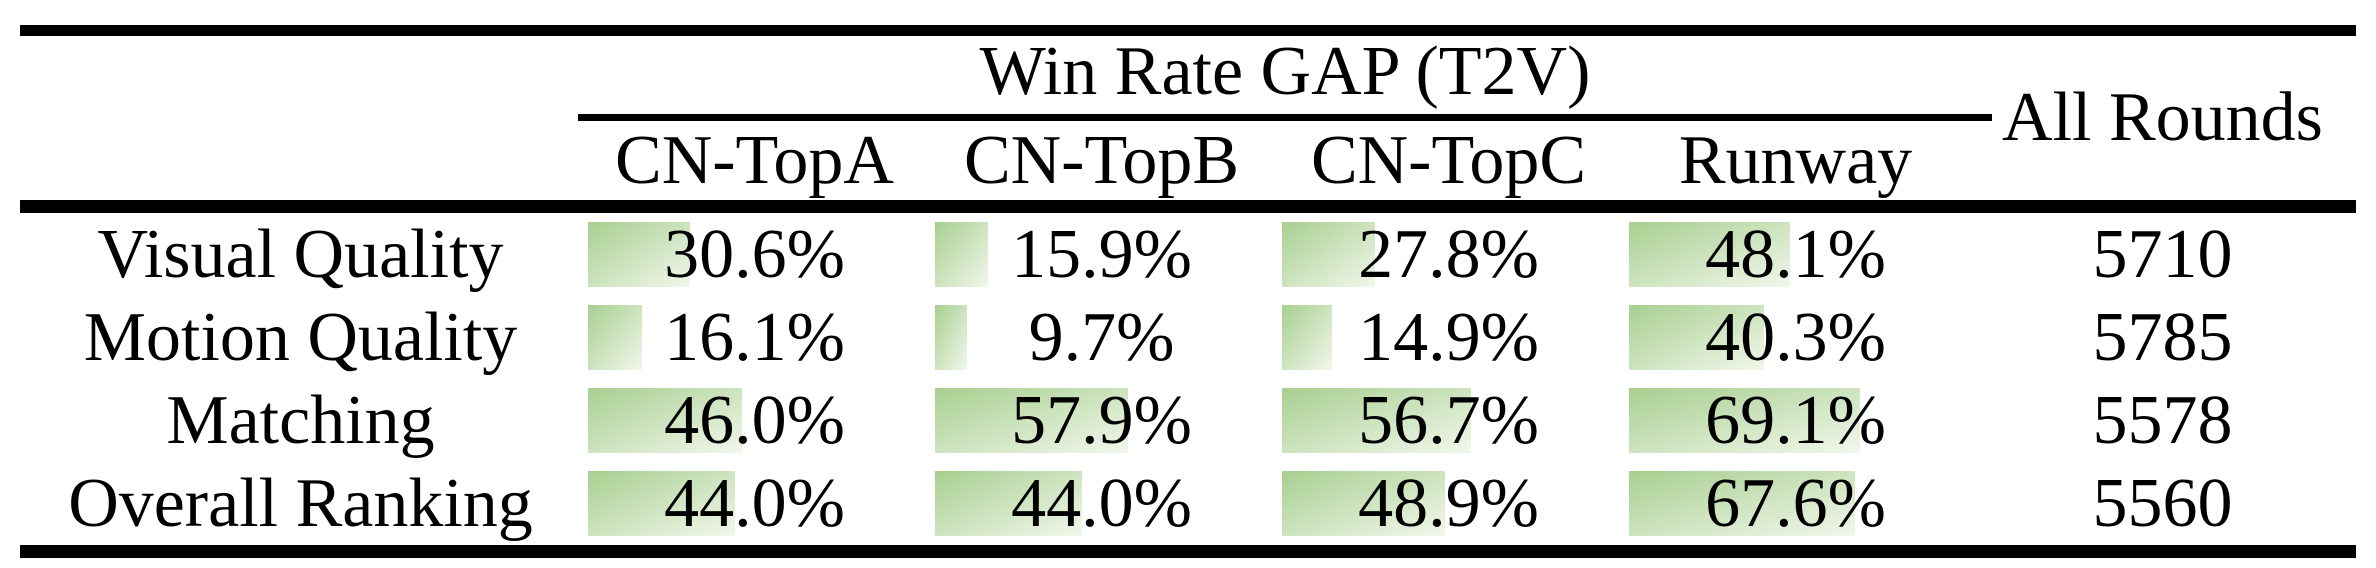  I want to click on all-rounds-value: 5578, so click(2162, 420).